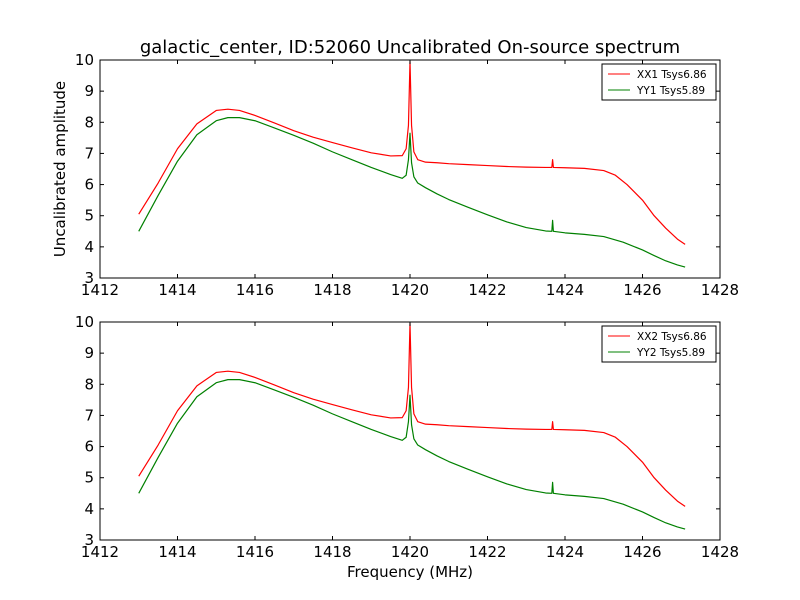 This screenshot has width=800, height=600. What do you see at coordinates (89, 278) in the screenshot?
I see `top-panel-y-tick-label: 3` at bounding box center [89, 278].